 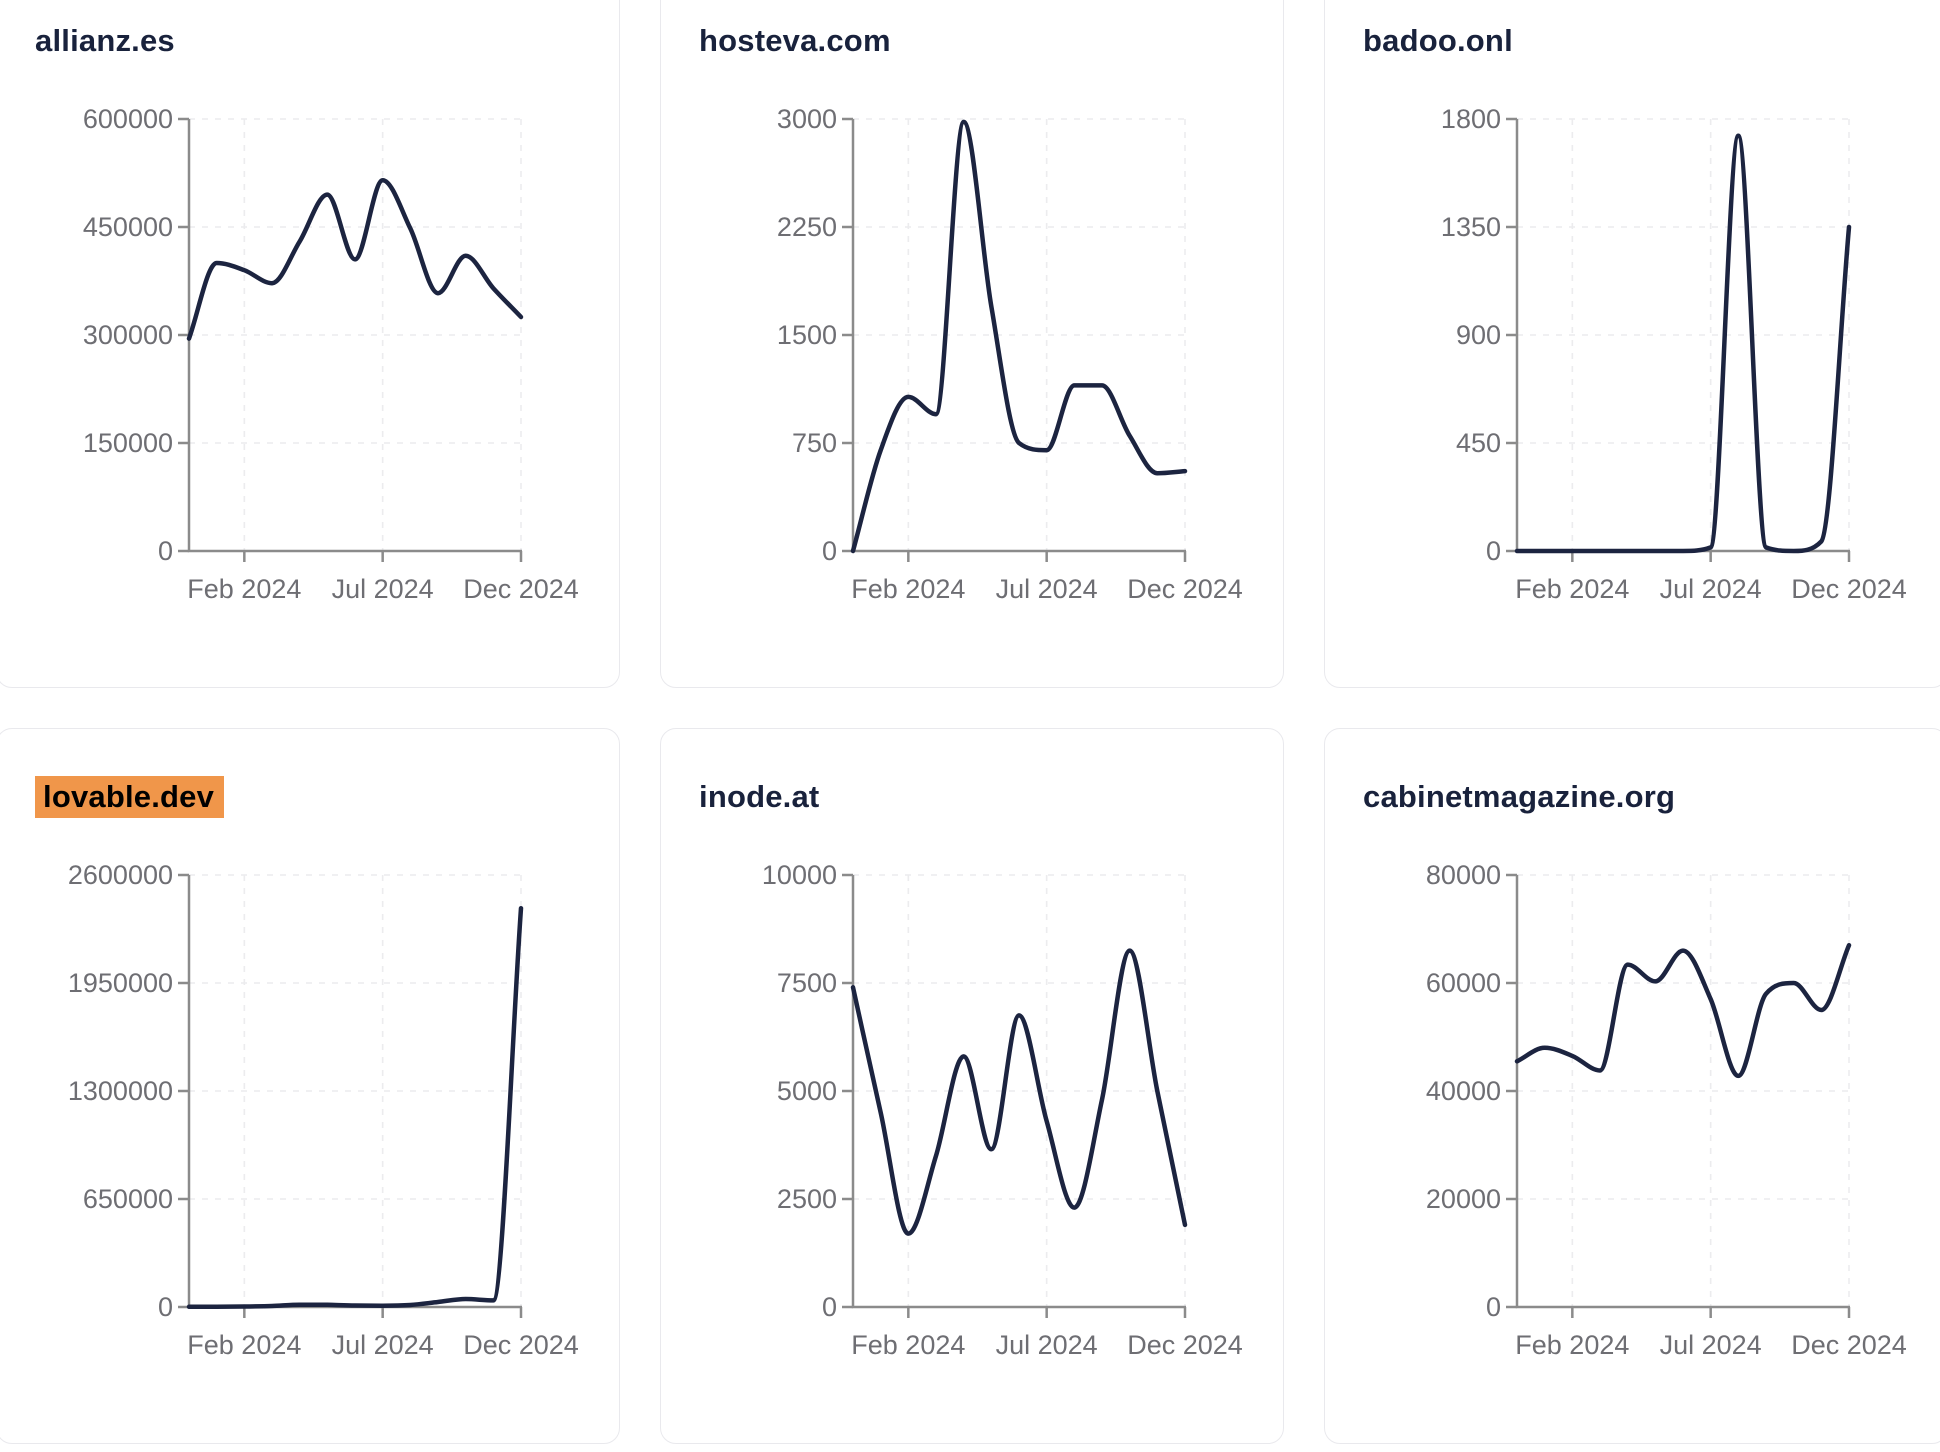 What do you see at coordinates (807, 983) in the screenshot?
I see `y-axis-tick-label: 7500` at bounding box center [807, 983].